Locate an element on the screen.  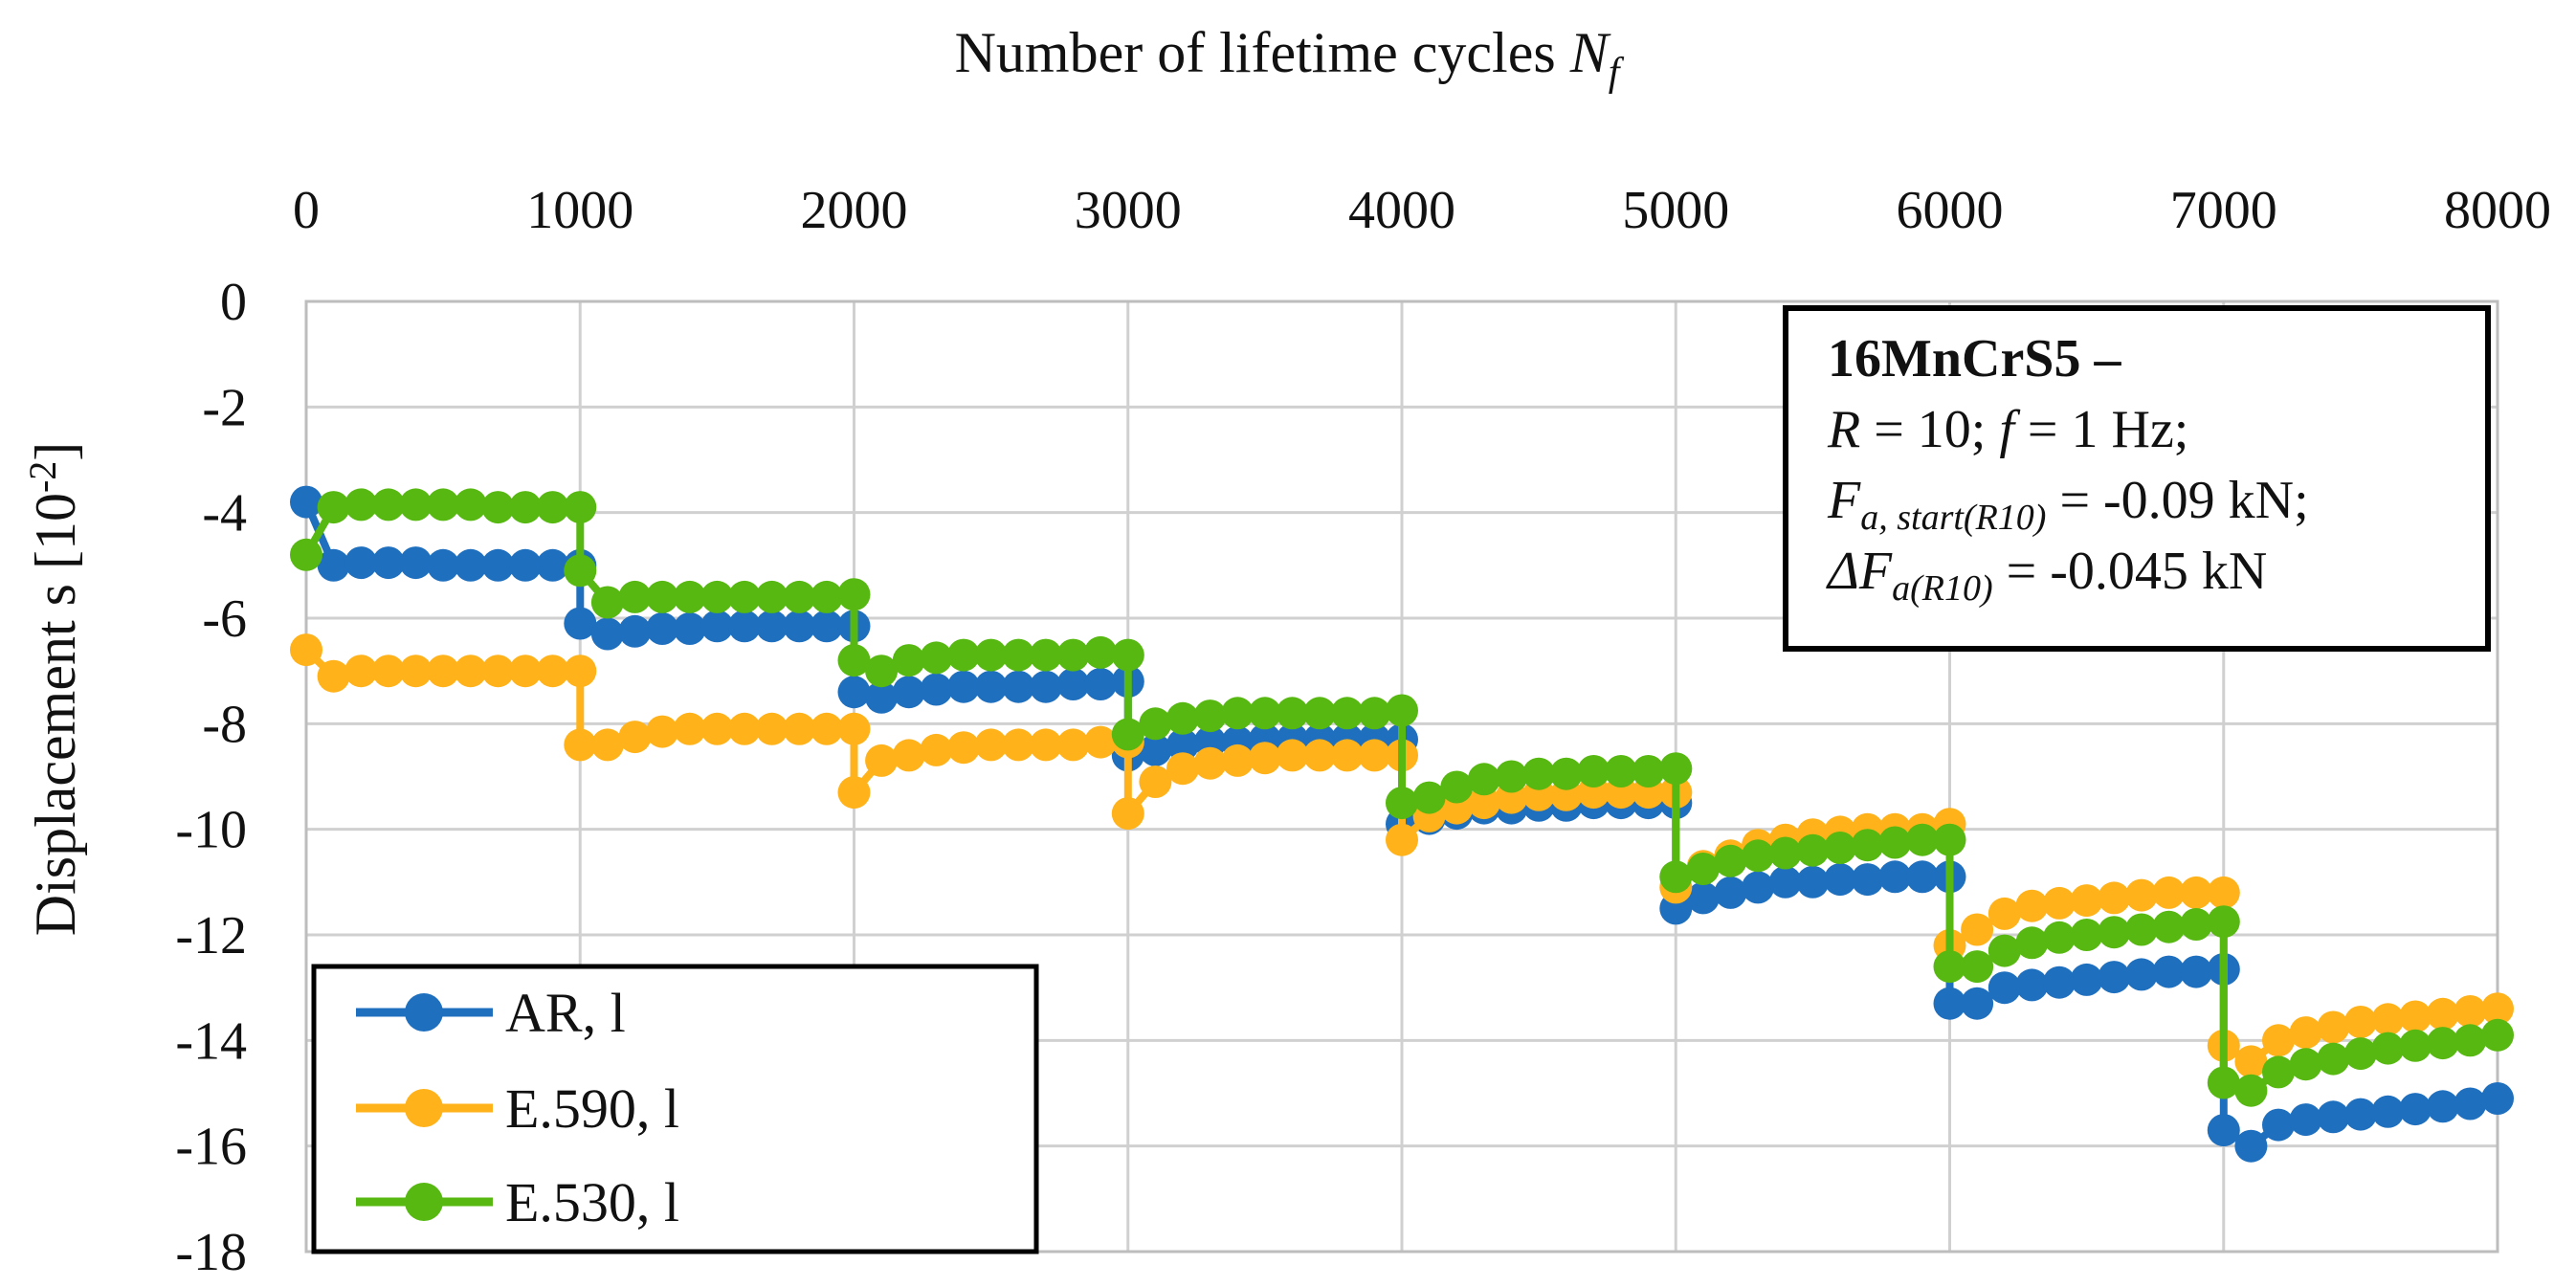
y-tick-label: -2 is located at coordinates (224, 408).